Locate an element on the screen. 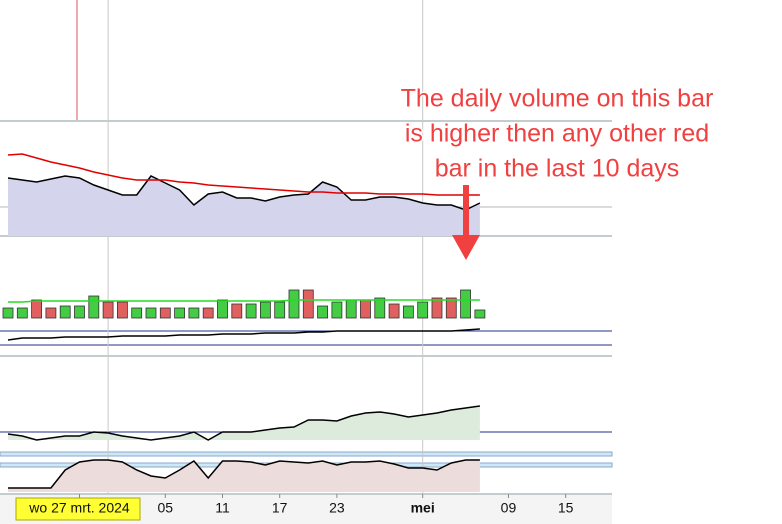 The height and width of the screenshot is (524, 782). cursor-label-box is located at coordinates (78, 509).